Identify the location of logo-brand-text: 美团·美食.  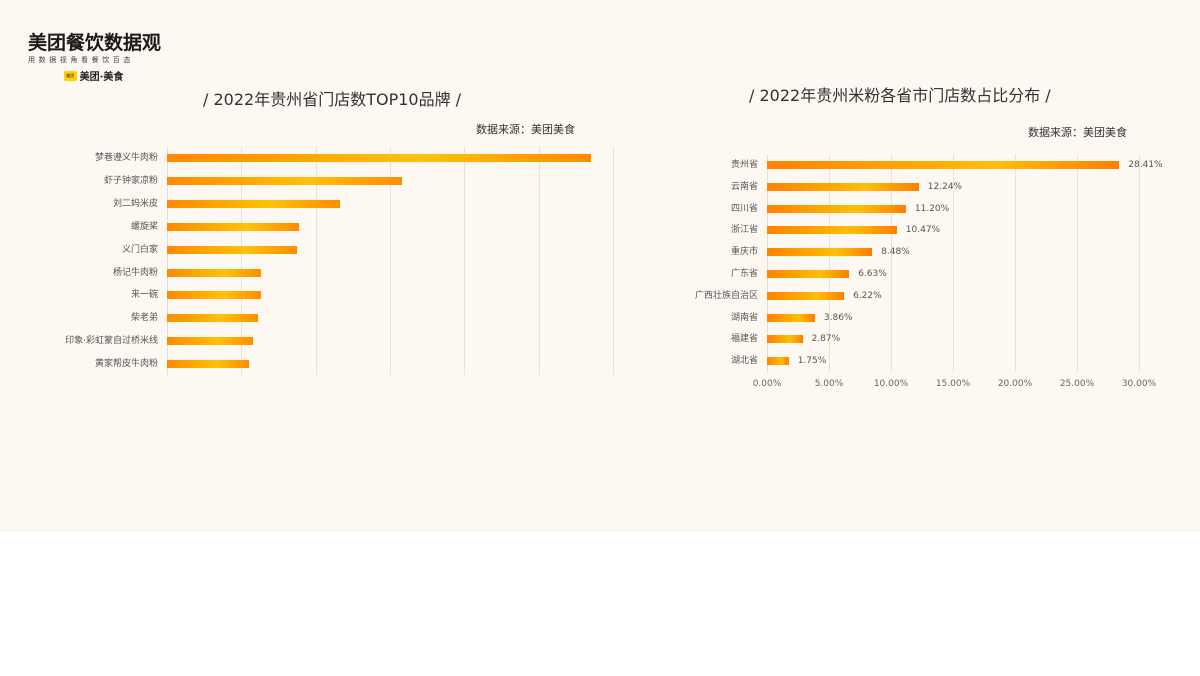
(101, 77).